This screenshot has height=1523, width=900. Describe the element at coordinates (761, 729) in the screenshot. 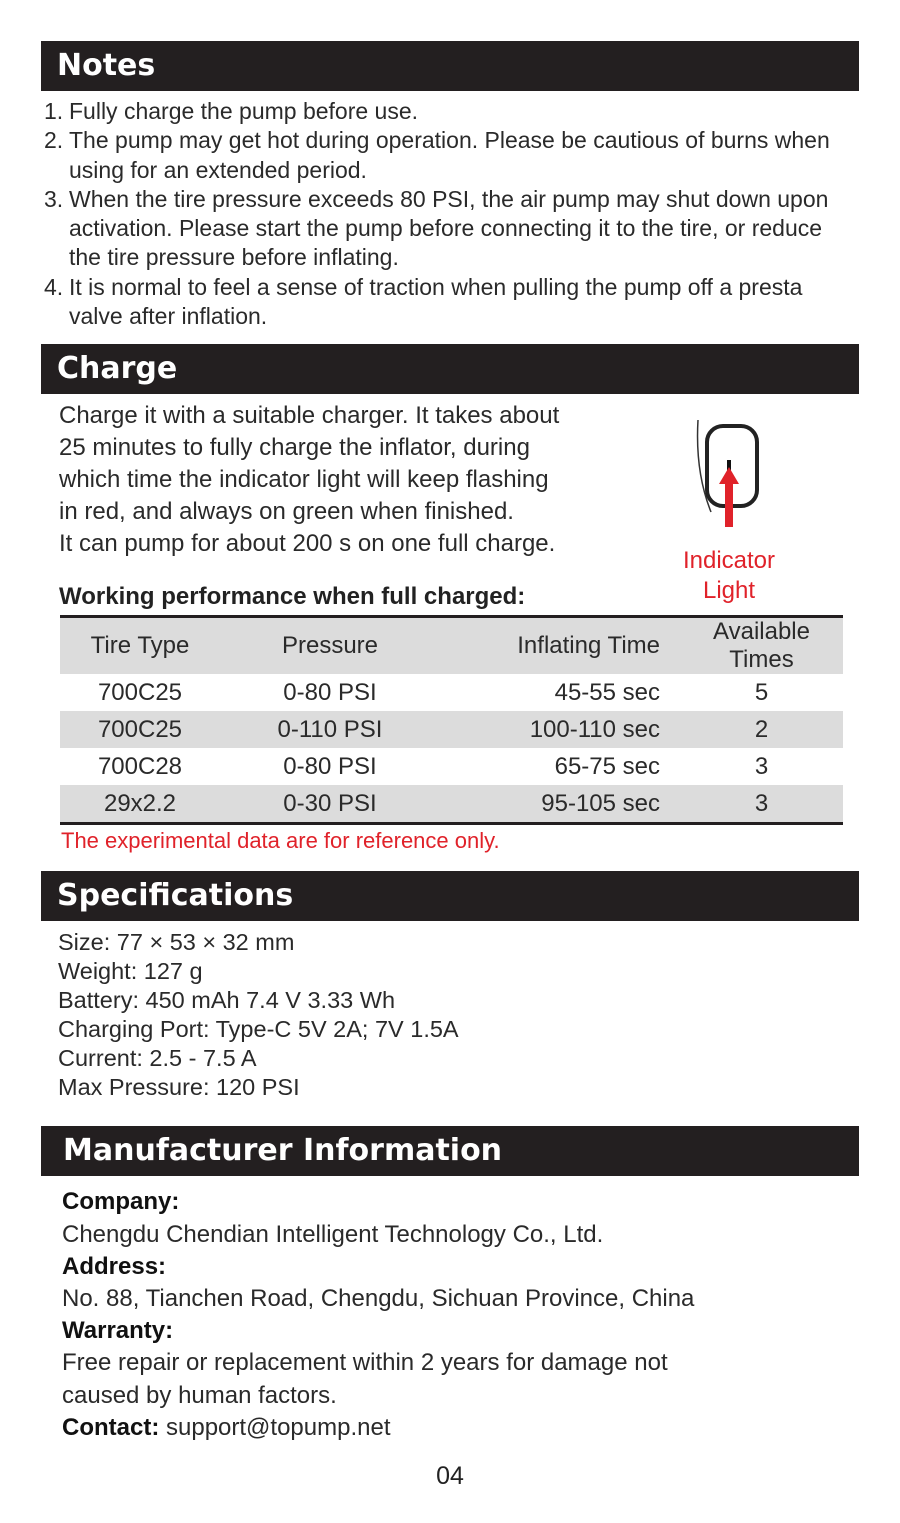

I see `cell: 2` at that location.